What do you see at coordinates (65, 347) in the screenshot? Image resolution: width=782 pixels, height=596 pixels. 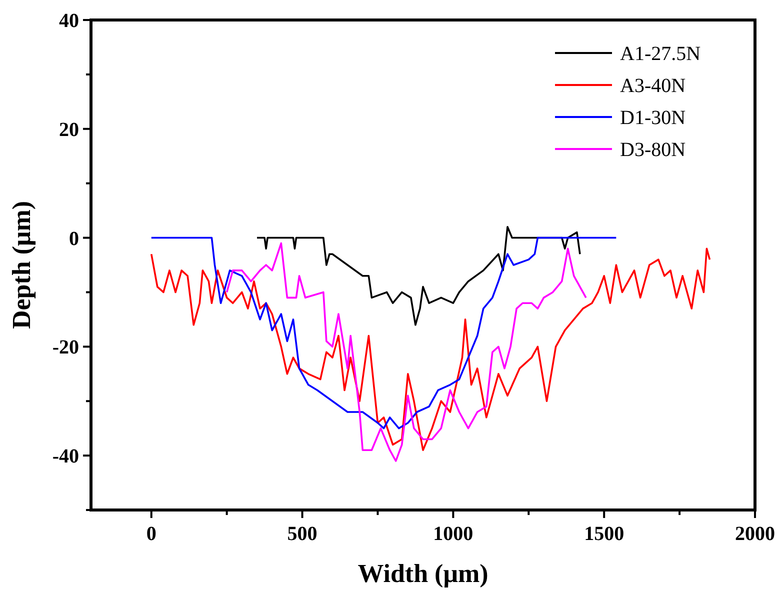 I see `y-tick-label: -20` at bounding box center [65, 347].